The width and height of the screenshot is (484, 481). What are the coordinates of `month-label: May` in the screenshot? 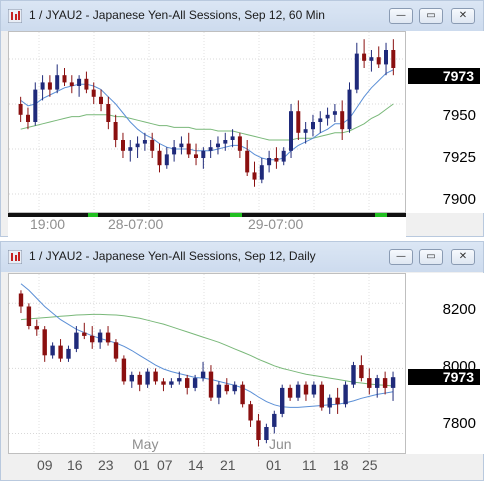 It's located at (145, 444).